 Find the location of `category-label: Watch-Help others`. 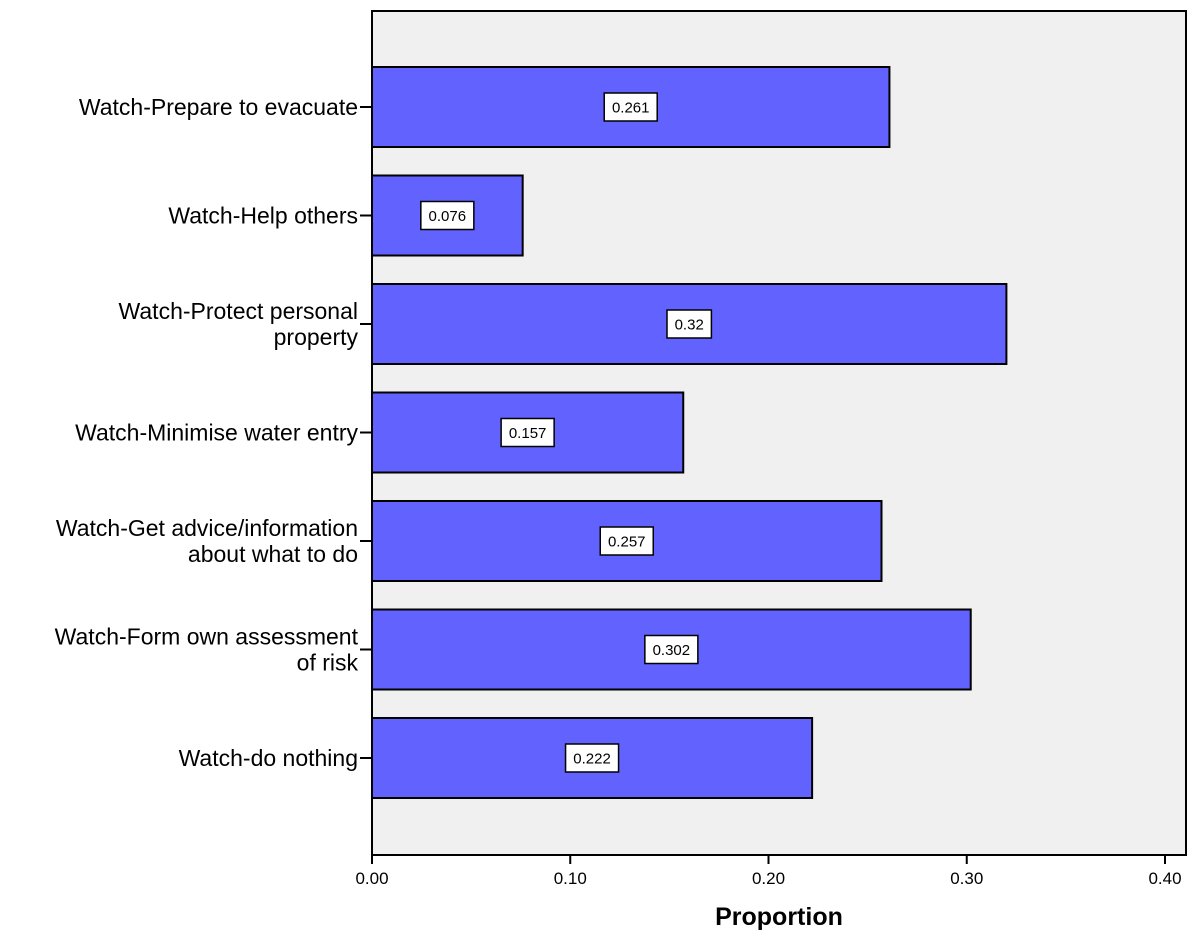

category-label: Watch-Help others is located at coordinates (263, 216).